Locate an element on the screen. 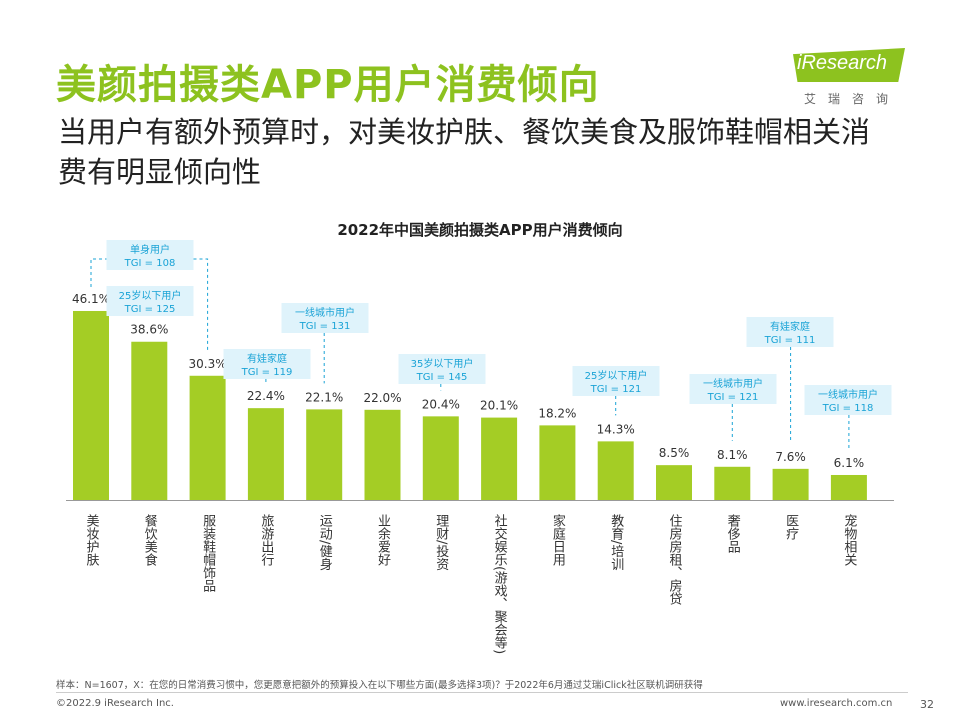  logo-text: iResearch is located at coordinates (842, 63).